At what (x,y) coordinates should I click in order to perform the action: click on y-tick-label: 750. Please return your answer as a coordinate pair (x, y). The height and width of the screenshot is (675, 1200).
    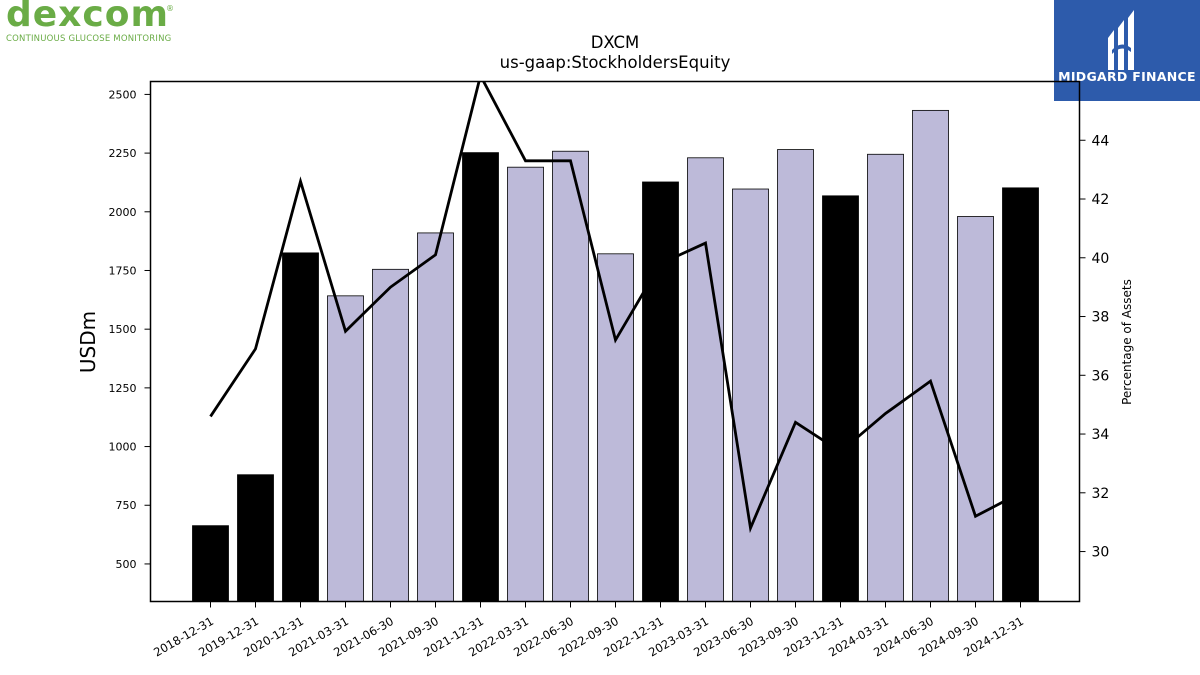
    Looking at the image, I should click on (126, 505).